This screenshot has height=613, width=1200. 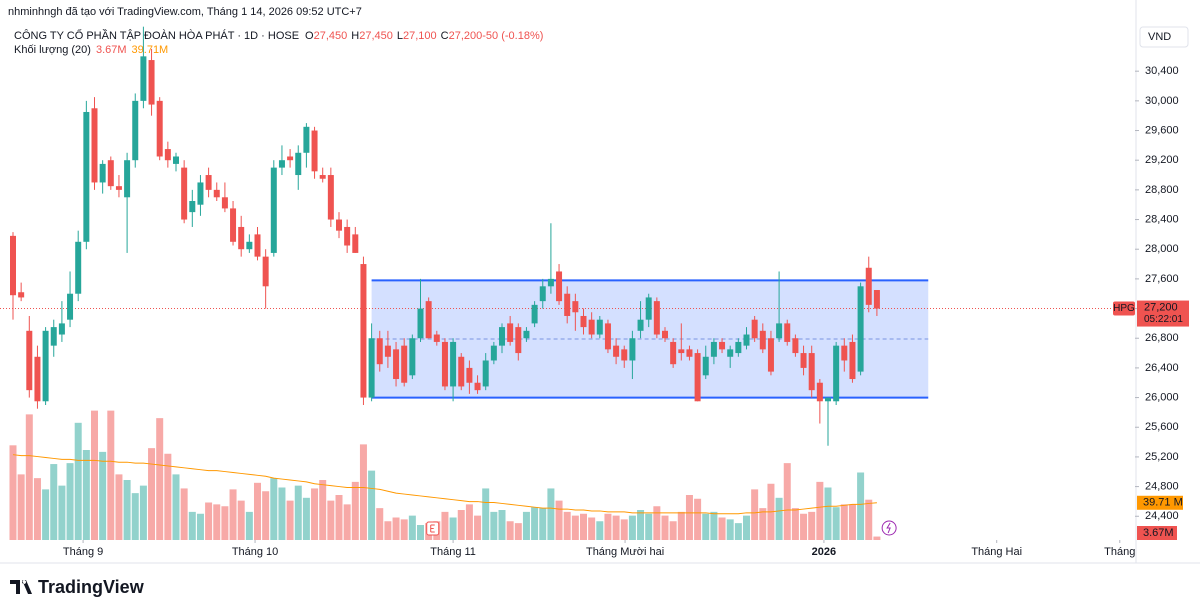 What do you see at coordinates (255, 552) in the screenshot?
I see `x-tick-label: Tháng 10` at bounding box center [255, 552].